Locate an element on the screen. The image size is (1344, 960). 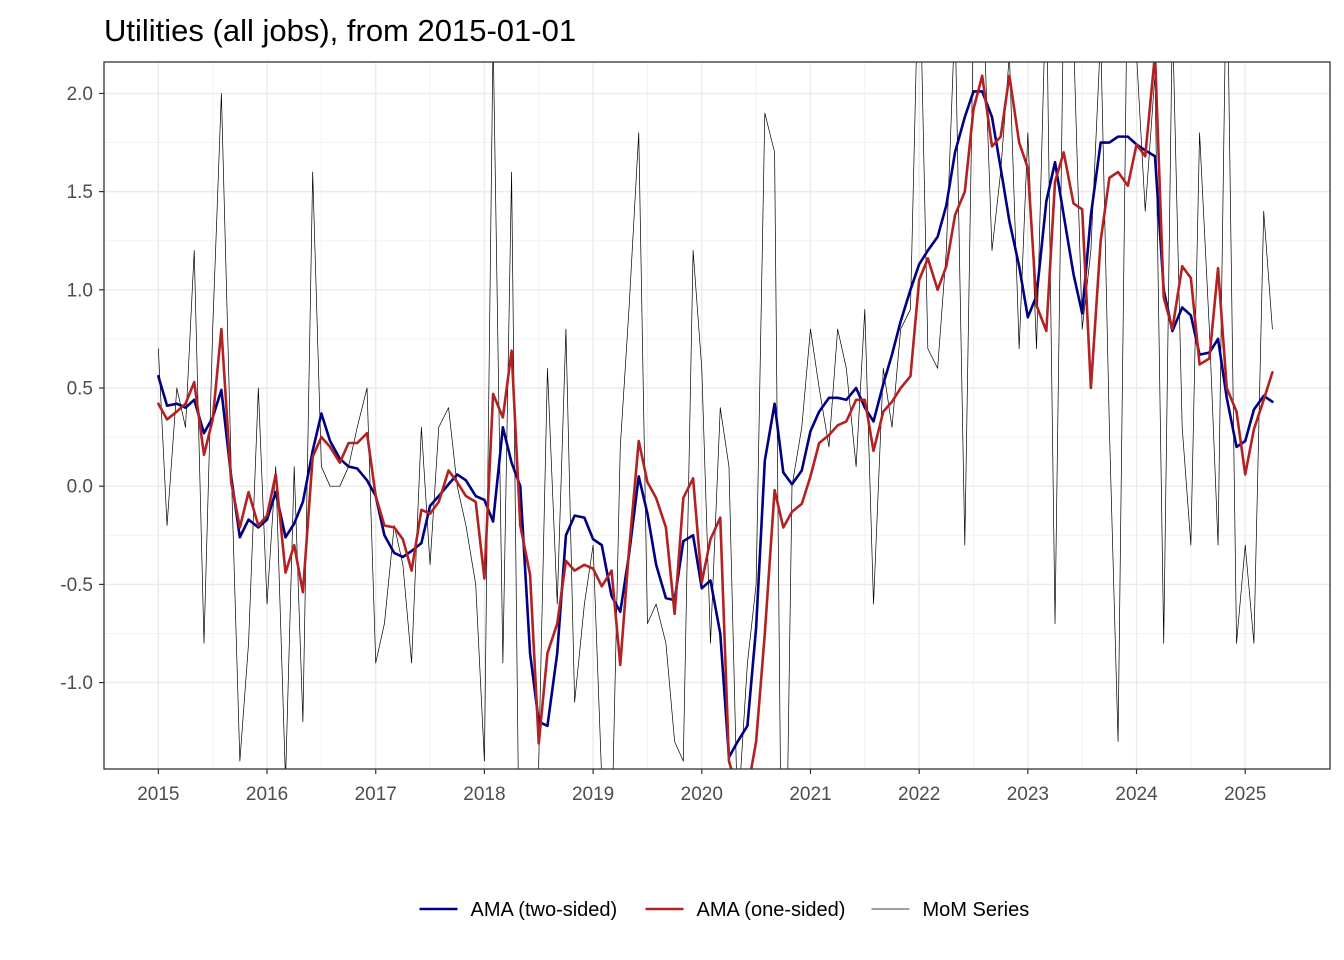
y-tick-label: 0.5 is located at coordinates (80, 389).